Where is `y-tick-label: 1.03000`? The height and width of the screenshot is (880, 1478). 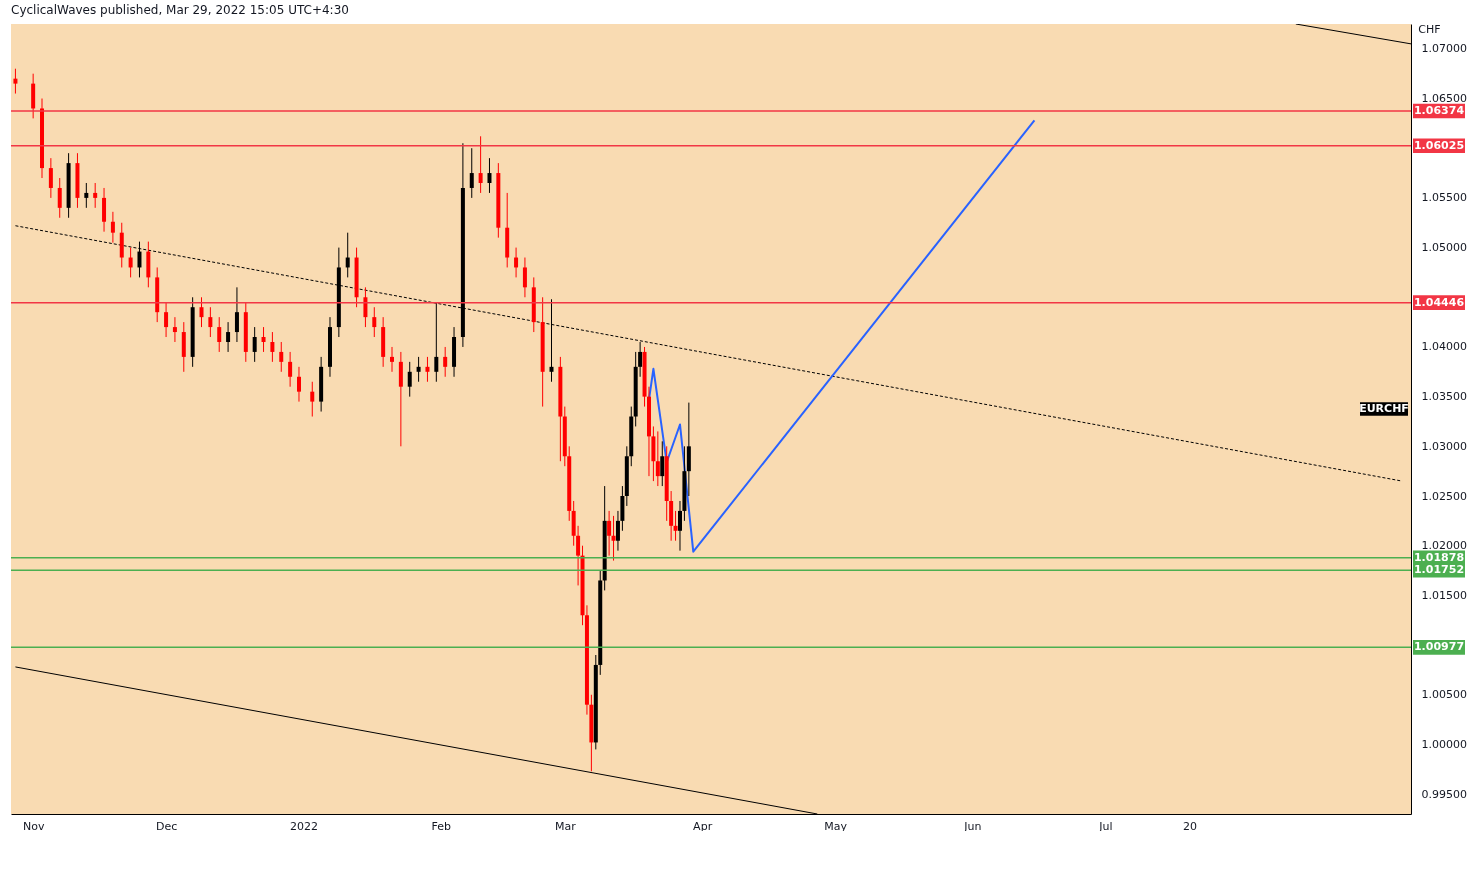 y-tick-label: 1.03000 is located at coordinates (1444, 446).